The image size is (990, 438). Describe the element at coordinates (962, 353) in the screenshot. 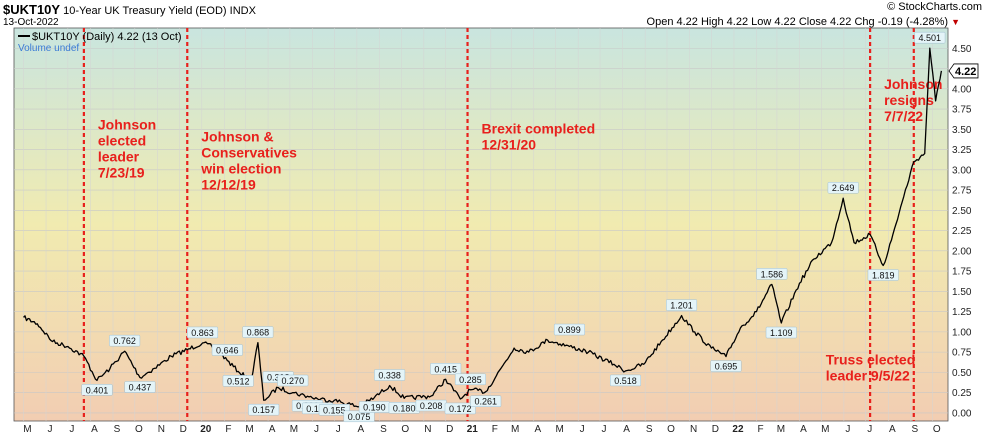

I see `y-tick-label: 0.75` at that location.